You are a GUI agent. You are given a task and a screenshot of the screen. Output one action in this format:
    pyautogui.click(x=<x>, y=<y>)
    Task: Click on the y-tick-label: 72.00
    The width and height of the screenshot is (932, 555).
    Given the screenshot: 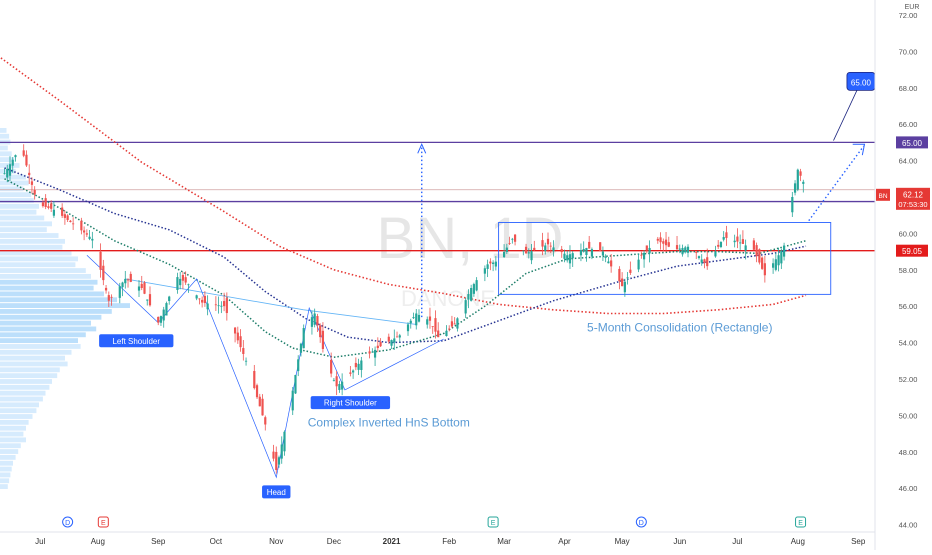 What is the action you would take?
    pyautogui.click(x=908, y=15)
    